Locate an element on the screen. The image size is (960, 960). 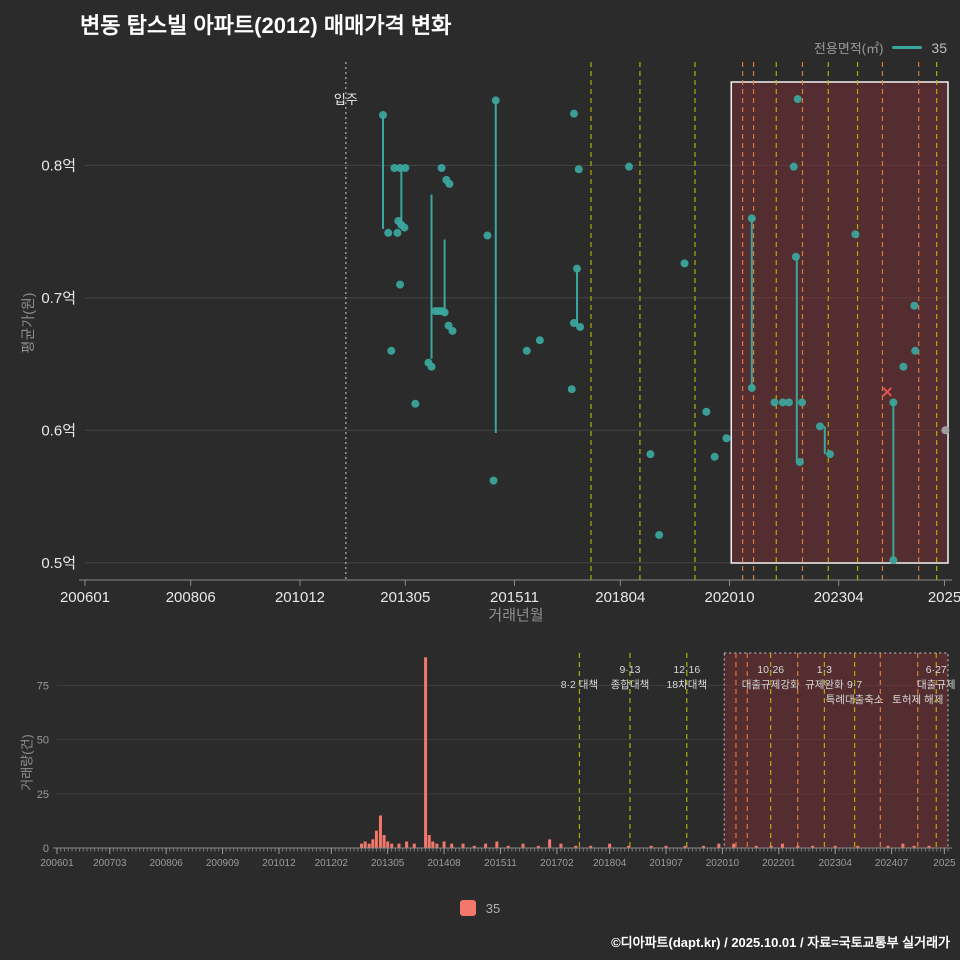
canceled-deal-marker is located at coordinates (887, 392).